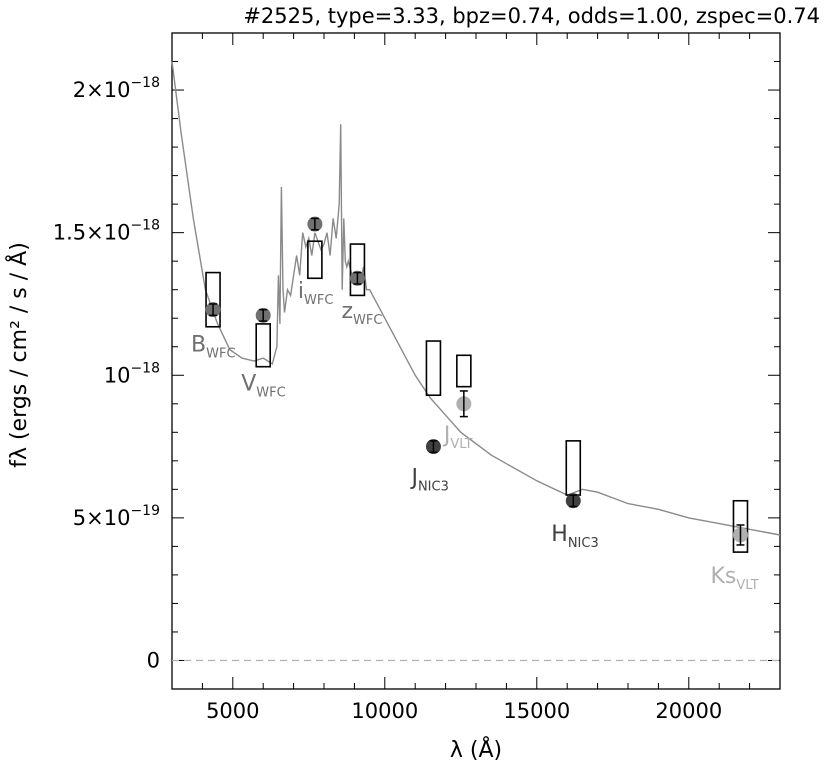 Image resolution: width=830 pixels, height=767 pixels. I want to click on band-label: BWFC, so click(213, 347).